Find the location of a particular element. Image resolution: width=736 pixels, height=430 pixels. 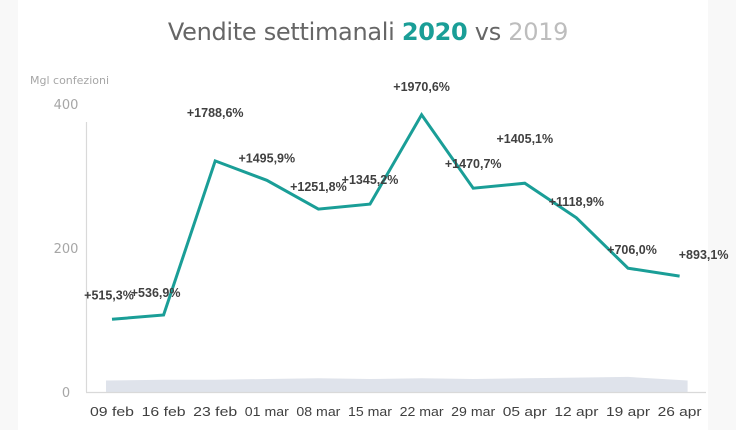

data-label-2020: +515,3% is located at coordinates (109, 295).